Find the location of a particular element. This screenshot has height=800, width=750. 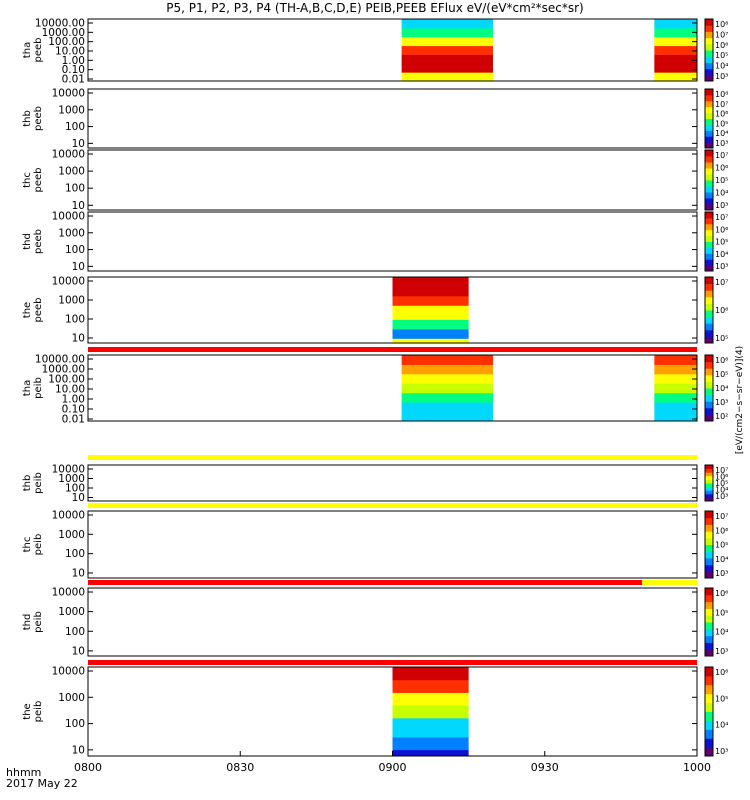

colorbar-tick-label: 10³ is located at coordinates (721, 751).